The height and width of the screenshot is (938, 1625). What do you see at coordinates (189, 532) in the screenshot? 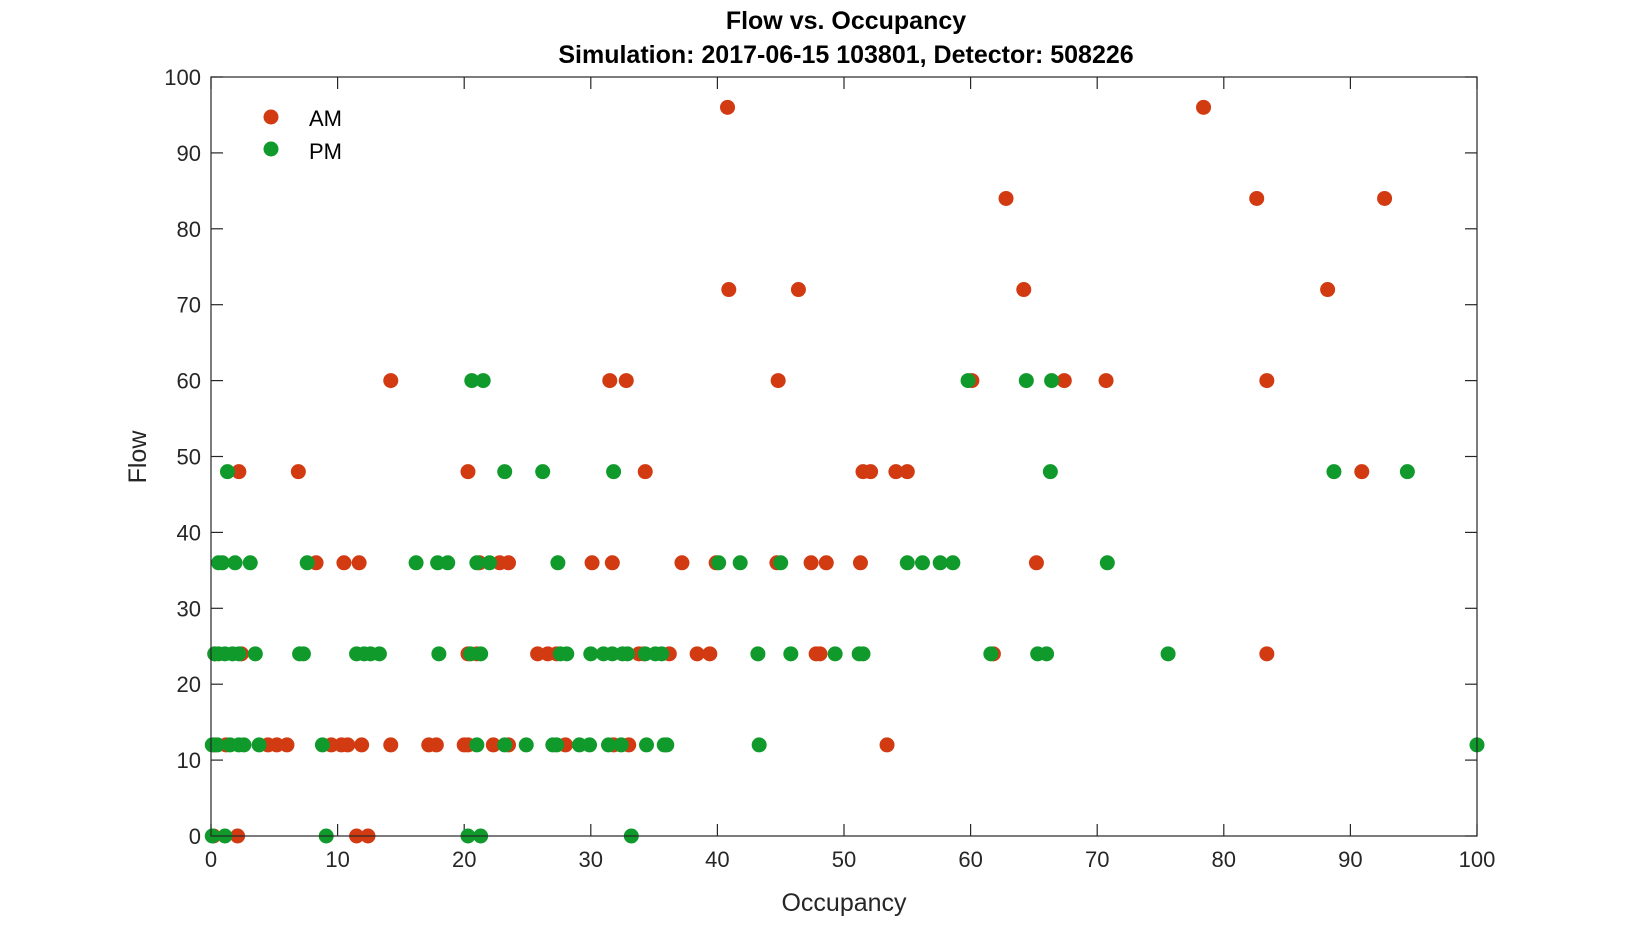
I see `y-tick-label: 40` at bounding box center [189, 532].